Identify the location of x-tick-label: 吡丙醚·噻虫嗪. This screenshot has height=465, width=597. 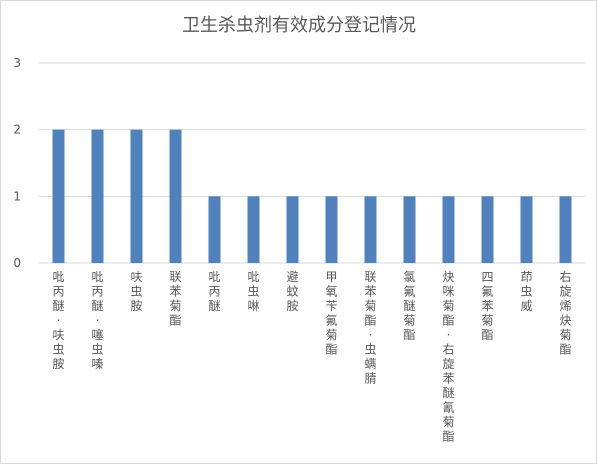
(97, 320).